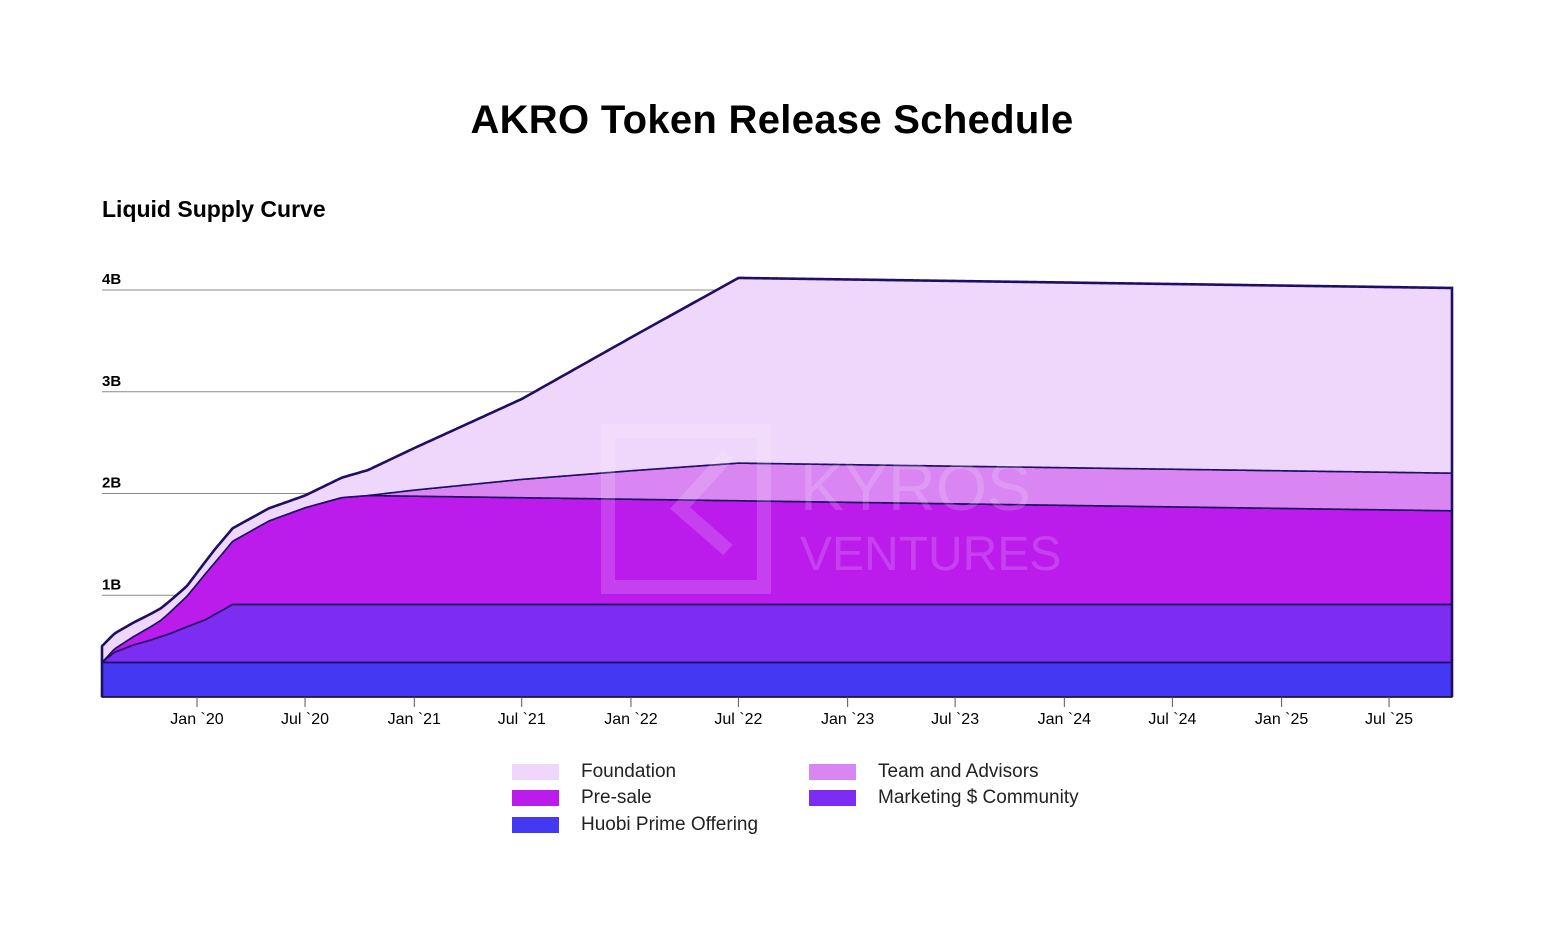 The width and height of the screenshot is (1544, 932). What do you see at coordinates (915, 487) in the screenshot?
I see `watermark-line1: KYROS` at bounding box center [915, 487].